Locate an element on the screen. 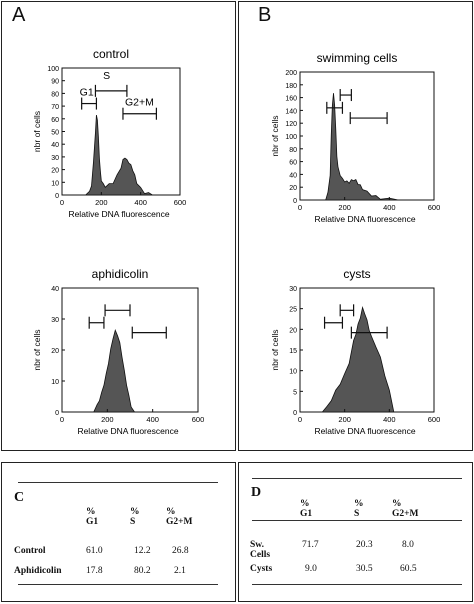  table-d-cell: 60.5 is located at coordinates (408, 569).